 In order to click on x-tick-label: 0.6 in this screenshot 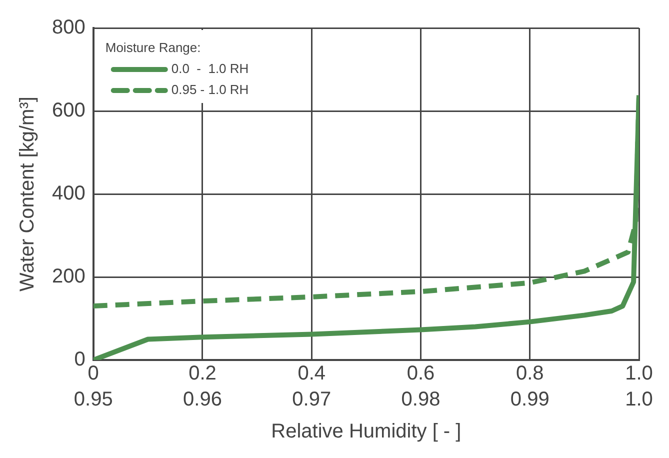, I will do `click(420, 373)`.